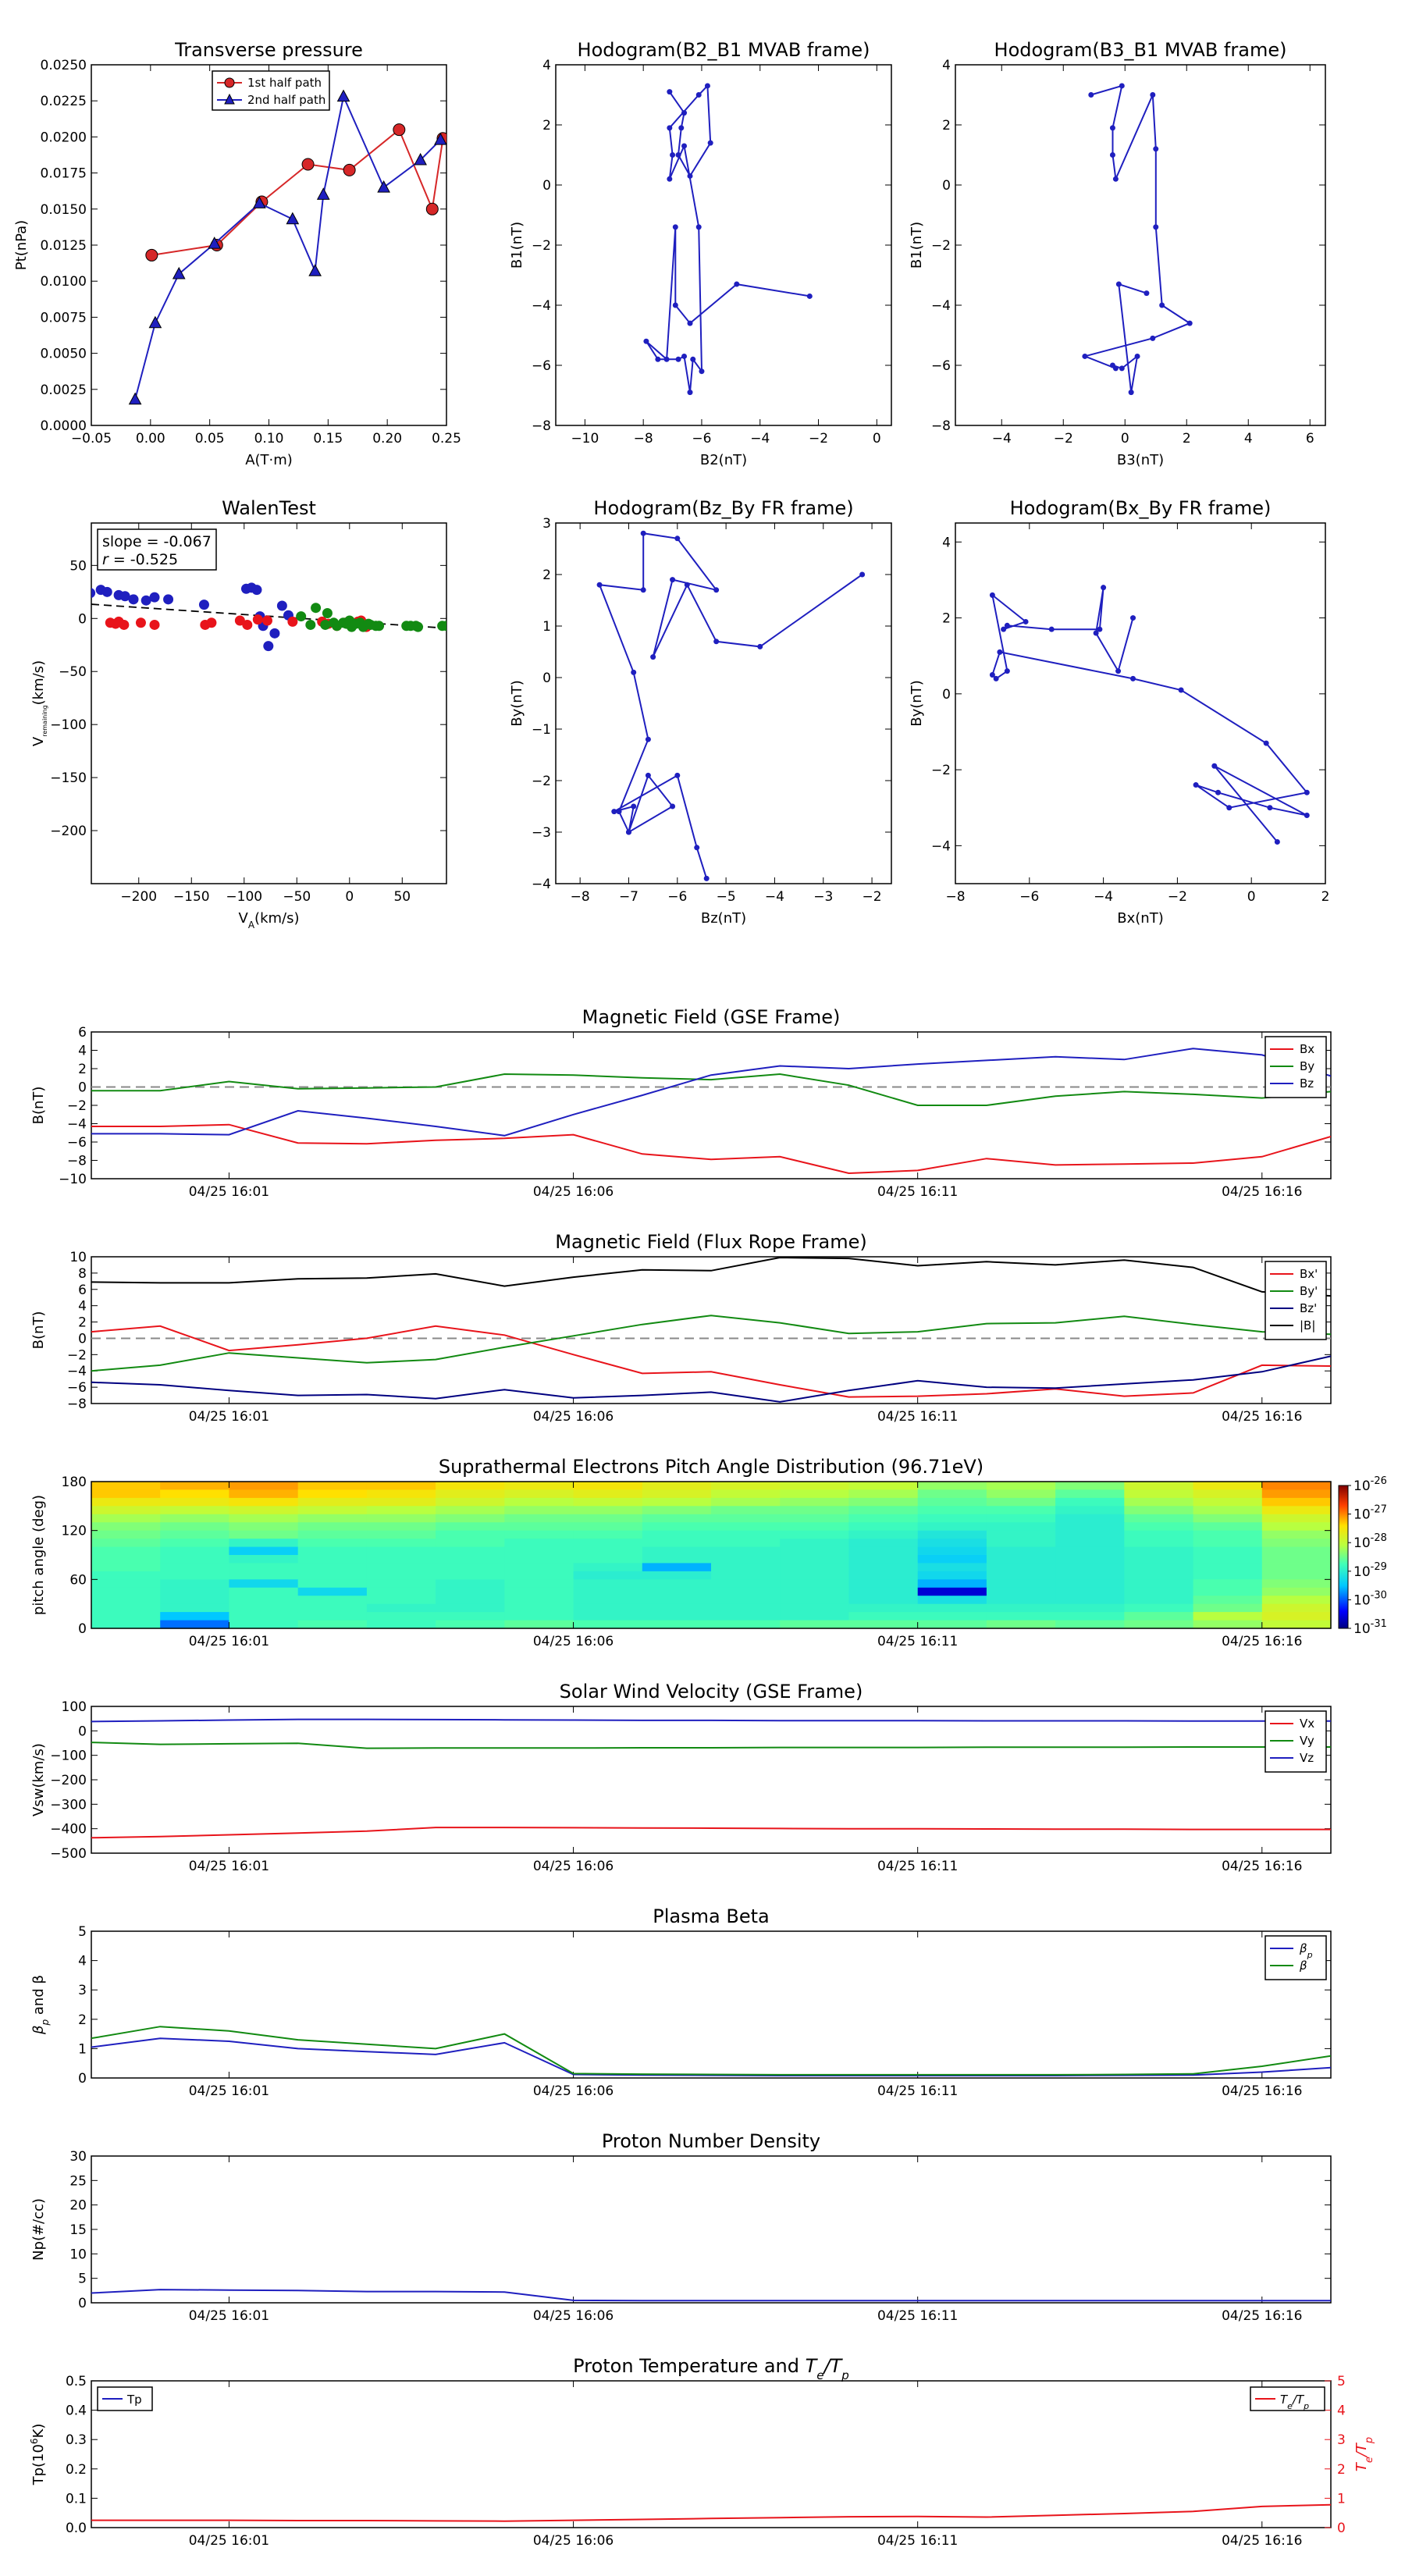  I want to click on annotation-box, so click(157, 549).